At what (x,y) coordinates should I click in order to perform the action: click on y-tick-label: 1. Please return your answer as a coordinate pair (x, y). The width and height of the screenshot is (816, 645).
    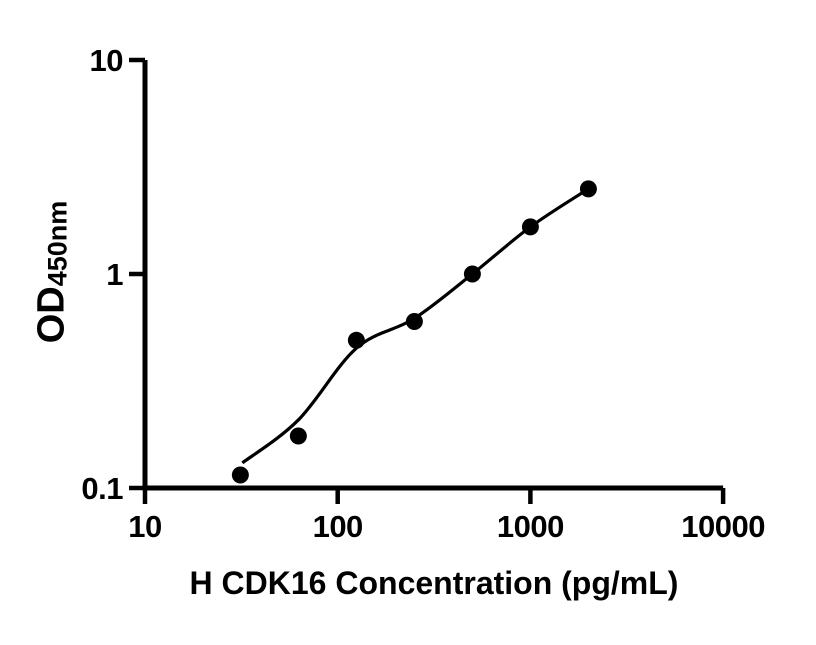
    Looking at the image, I should click on (114, 274).